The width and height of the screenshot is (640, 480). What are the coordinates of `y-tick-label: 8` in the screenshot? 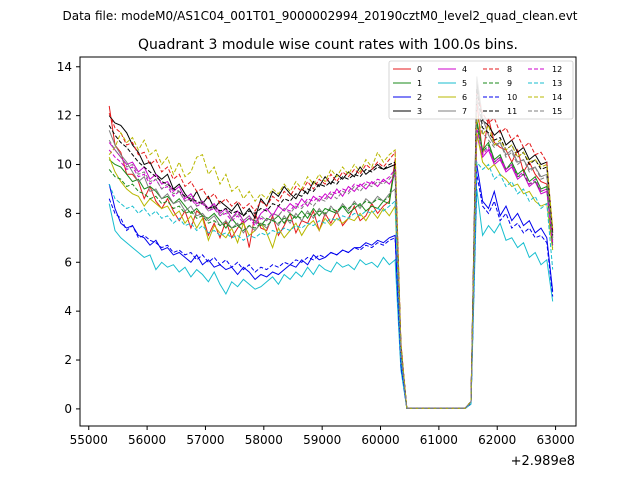 It's located at (68, 213).